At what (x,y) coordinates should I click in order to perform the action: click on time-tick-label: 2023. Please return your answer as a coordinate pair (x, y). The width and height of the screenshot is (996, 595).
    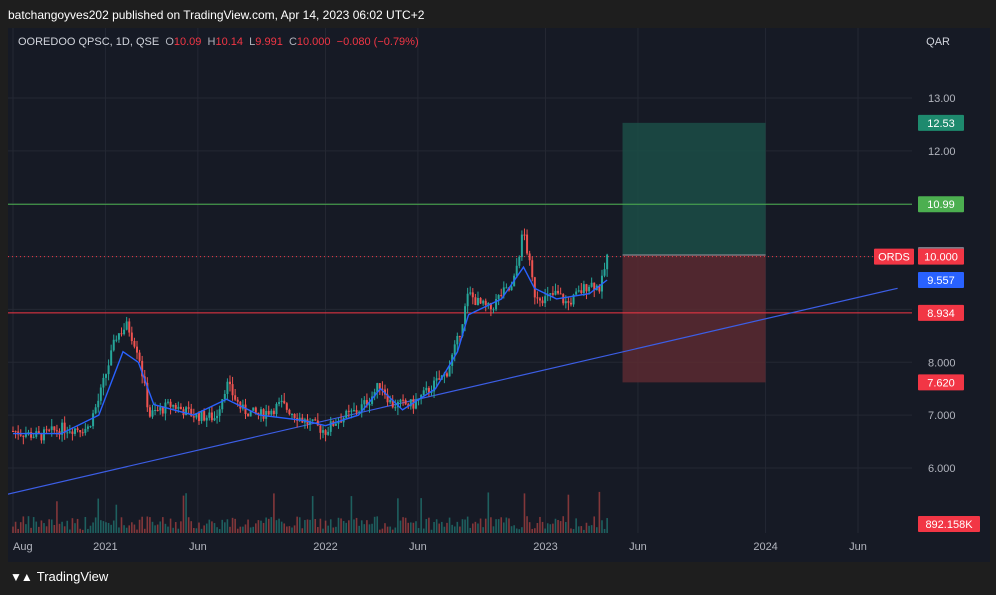
    Looking at the image, I should click on (545, 547).